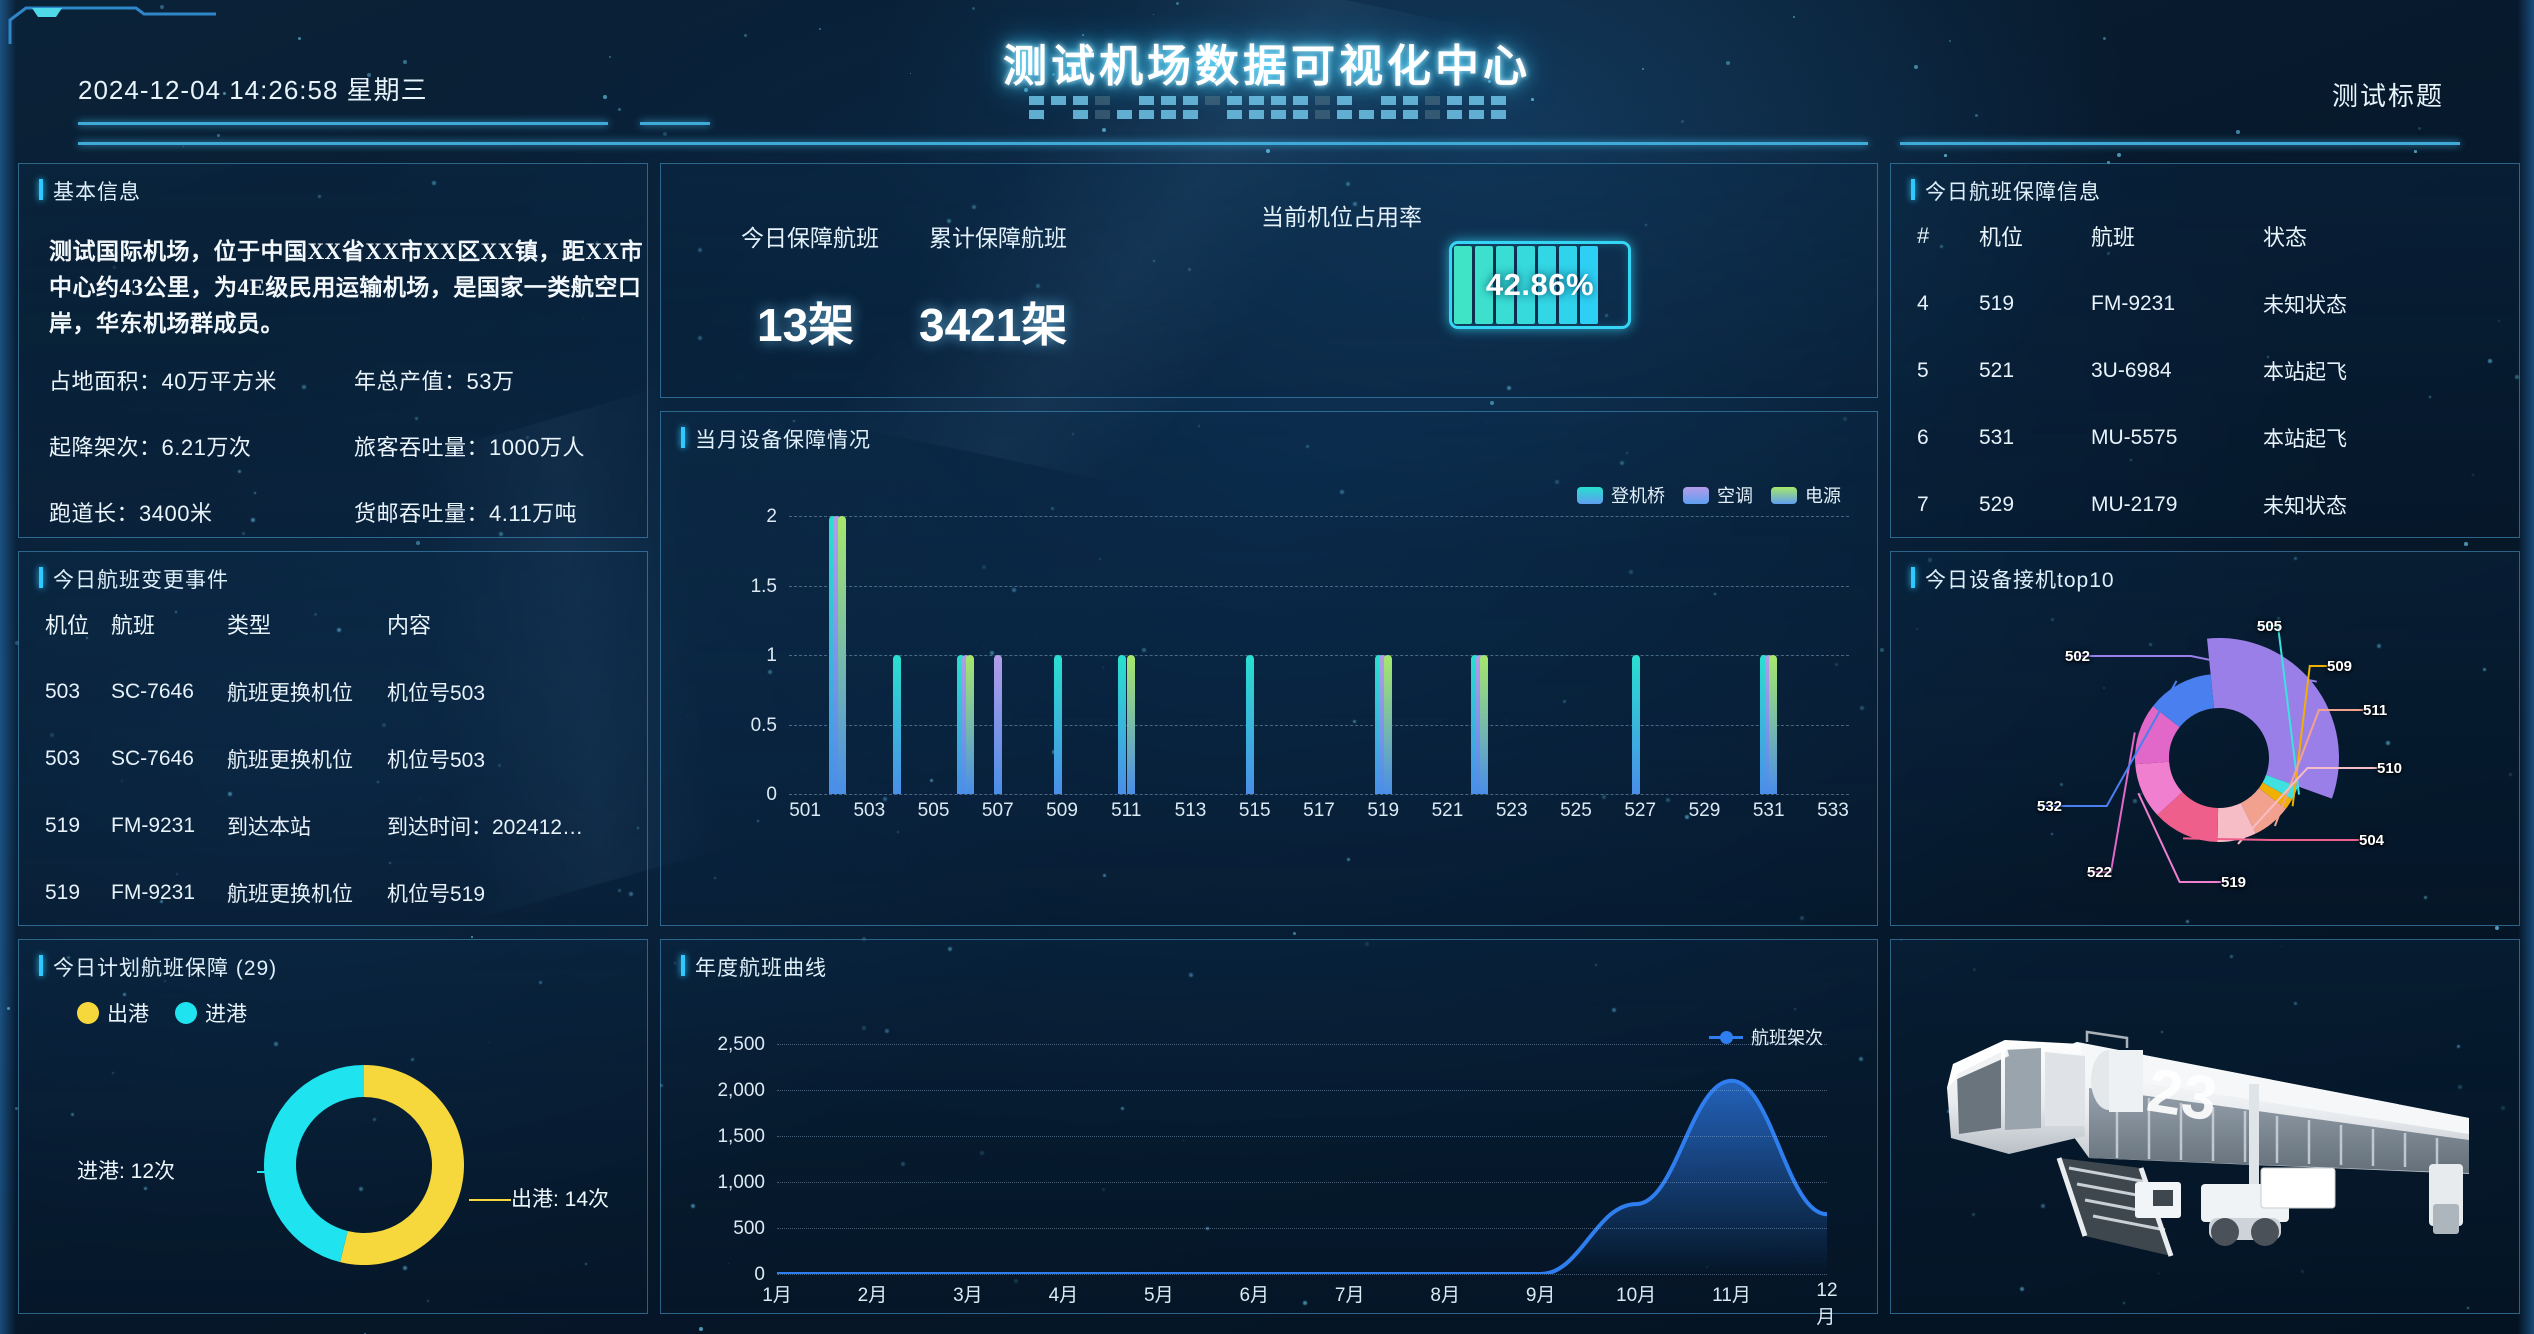 Image resolution: width=2534 pixels, height=1334 pixels. What do you see at coordinates (997, 810) in the screenshot?
I see `x-axis-tick: 507` at bounding box center [997, 810].